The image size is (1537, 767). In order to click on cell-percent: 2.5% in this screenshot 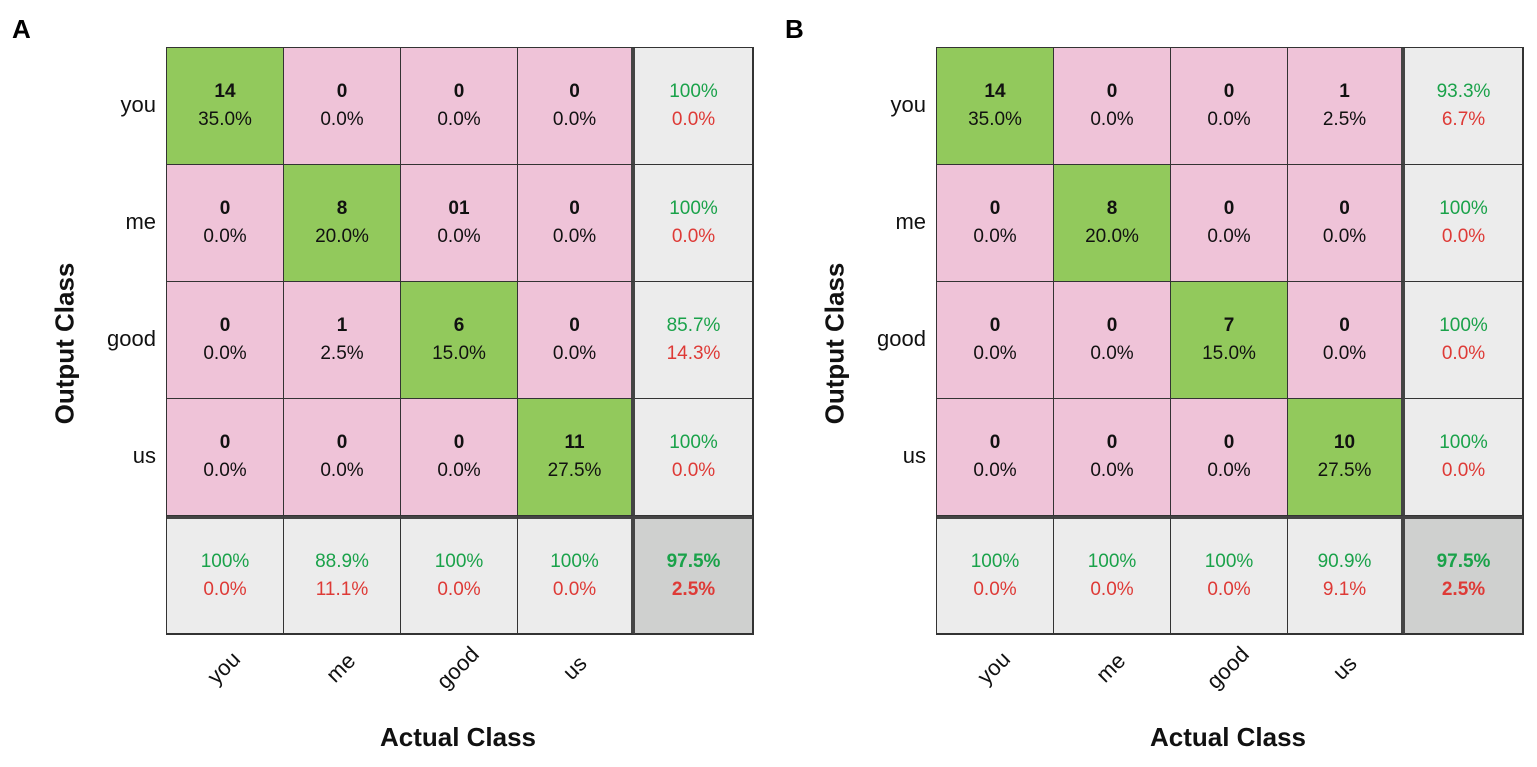, I will do `click(342, 353)`.